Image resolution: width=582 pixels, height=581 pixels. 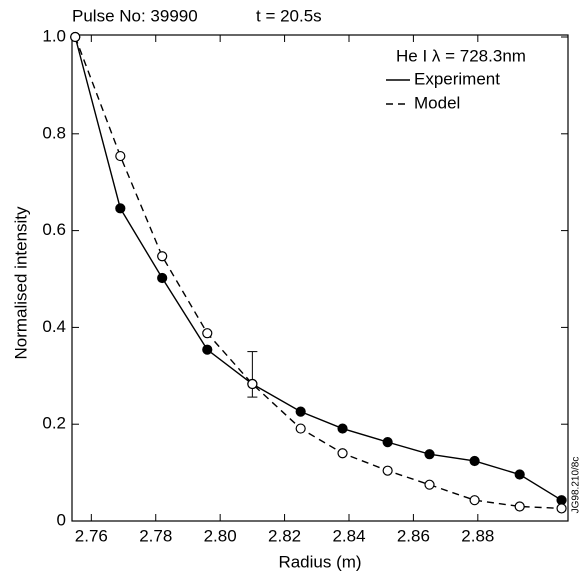 What do you see at coordinates (54, 423) in the screenshot?
I see `y-tick-label: 0.2` at bounding box center [54, 423].